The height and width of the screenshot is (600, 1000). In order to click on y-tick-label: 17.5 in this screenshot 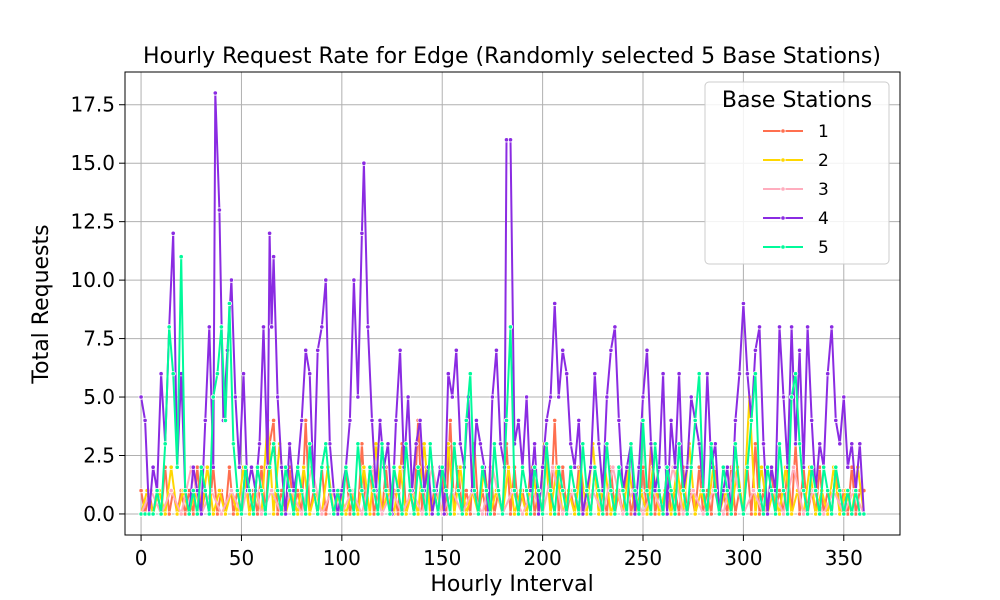, I will do `click(92, 105)`.